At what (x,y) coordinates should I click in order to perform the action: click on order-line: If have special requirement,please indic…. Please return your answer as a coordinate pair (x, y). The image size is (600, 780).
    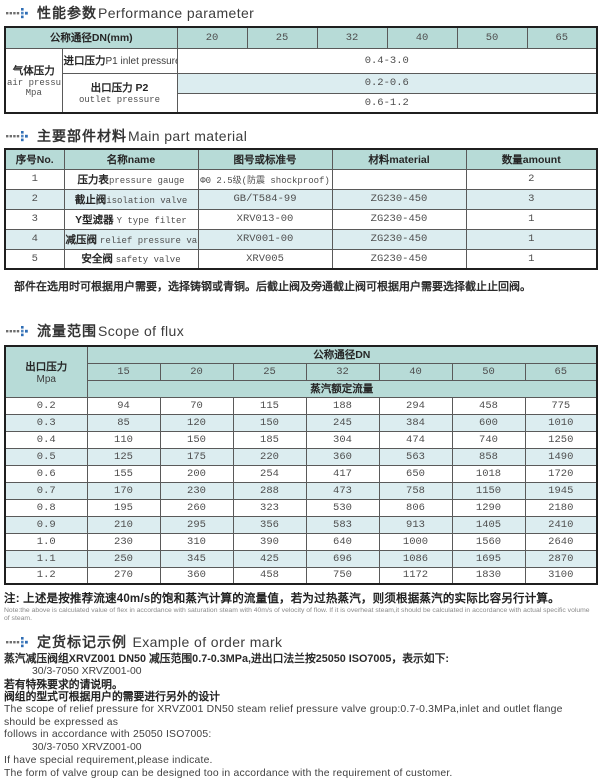
    Looking at the image, I should click on (108, 760).